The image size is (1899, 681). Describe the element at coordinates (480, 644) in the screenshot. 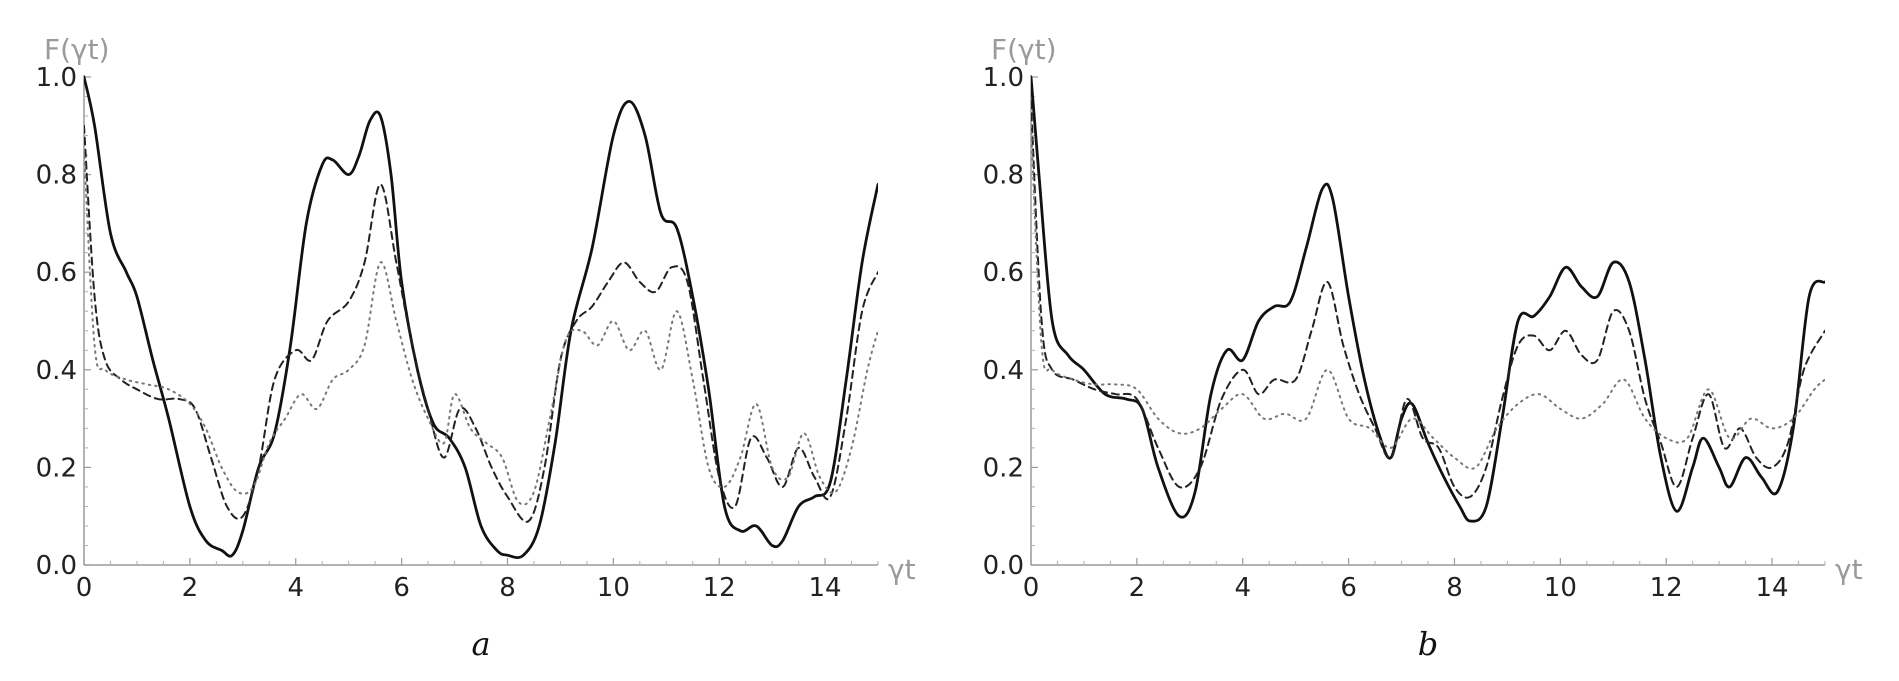

I see `panel-label: a` at that location.